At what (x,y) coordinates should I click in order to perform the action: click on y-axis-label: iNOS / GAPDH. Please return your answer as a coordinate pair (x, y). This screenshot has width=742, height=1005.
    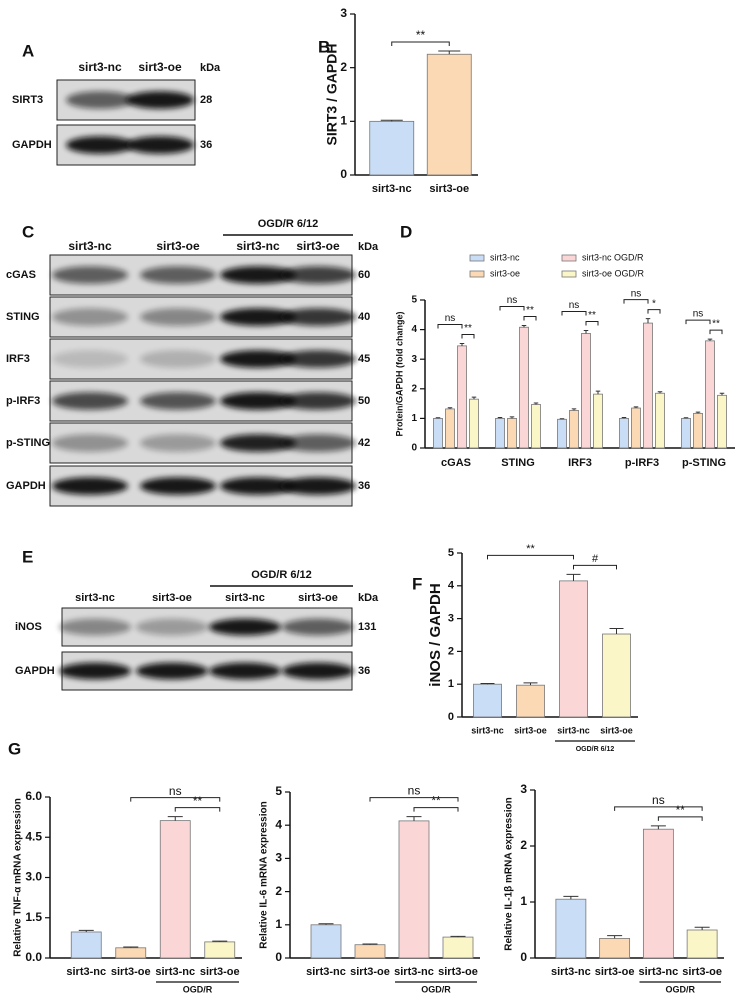
    Looking at the image, I should click on (435, 634).